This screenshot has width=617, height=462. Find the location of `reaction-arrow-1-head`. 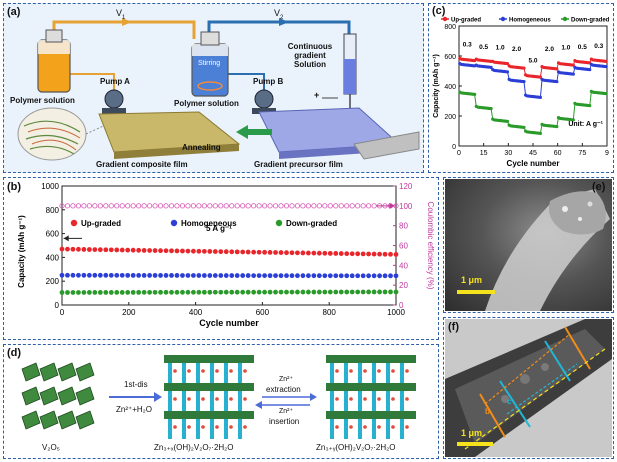

reaction-arrow-1-head is located at coordinates (158, 397).